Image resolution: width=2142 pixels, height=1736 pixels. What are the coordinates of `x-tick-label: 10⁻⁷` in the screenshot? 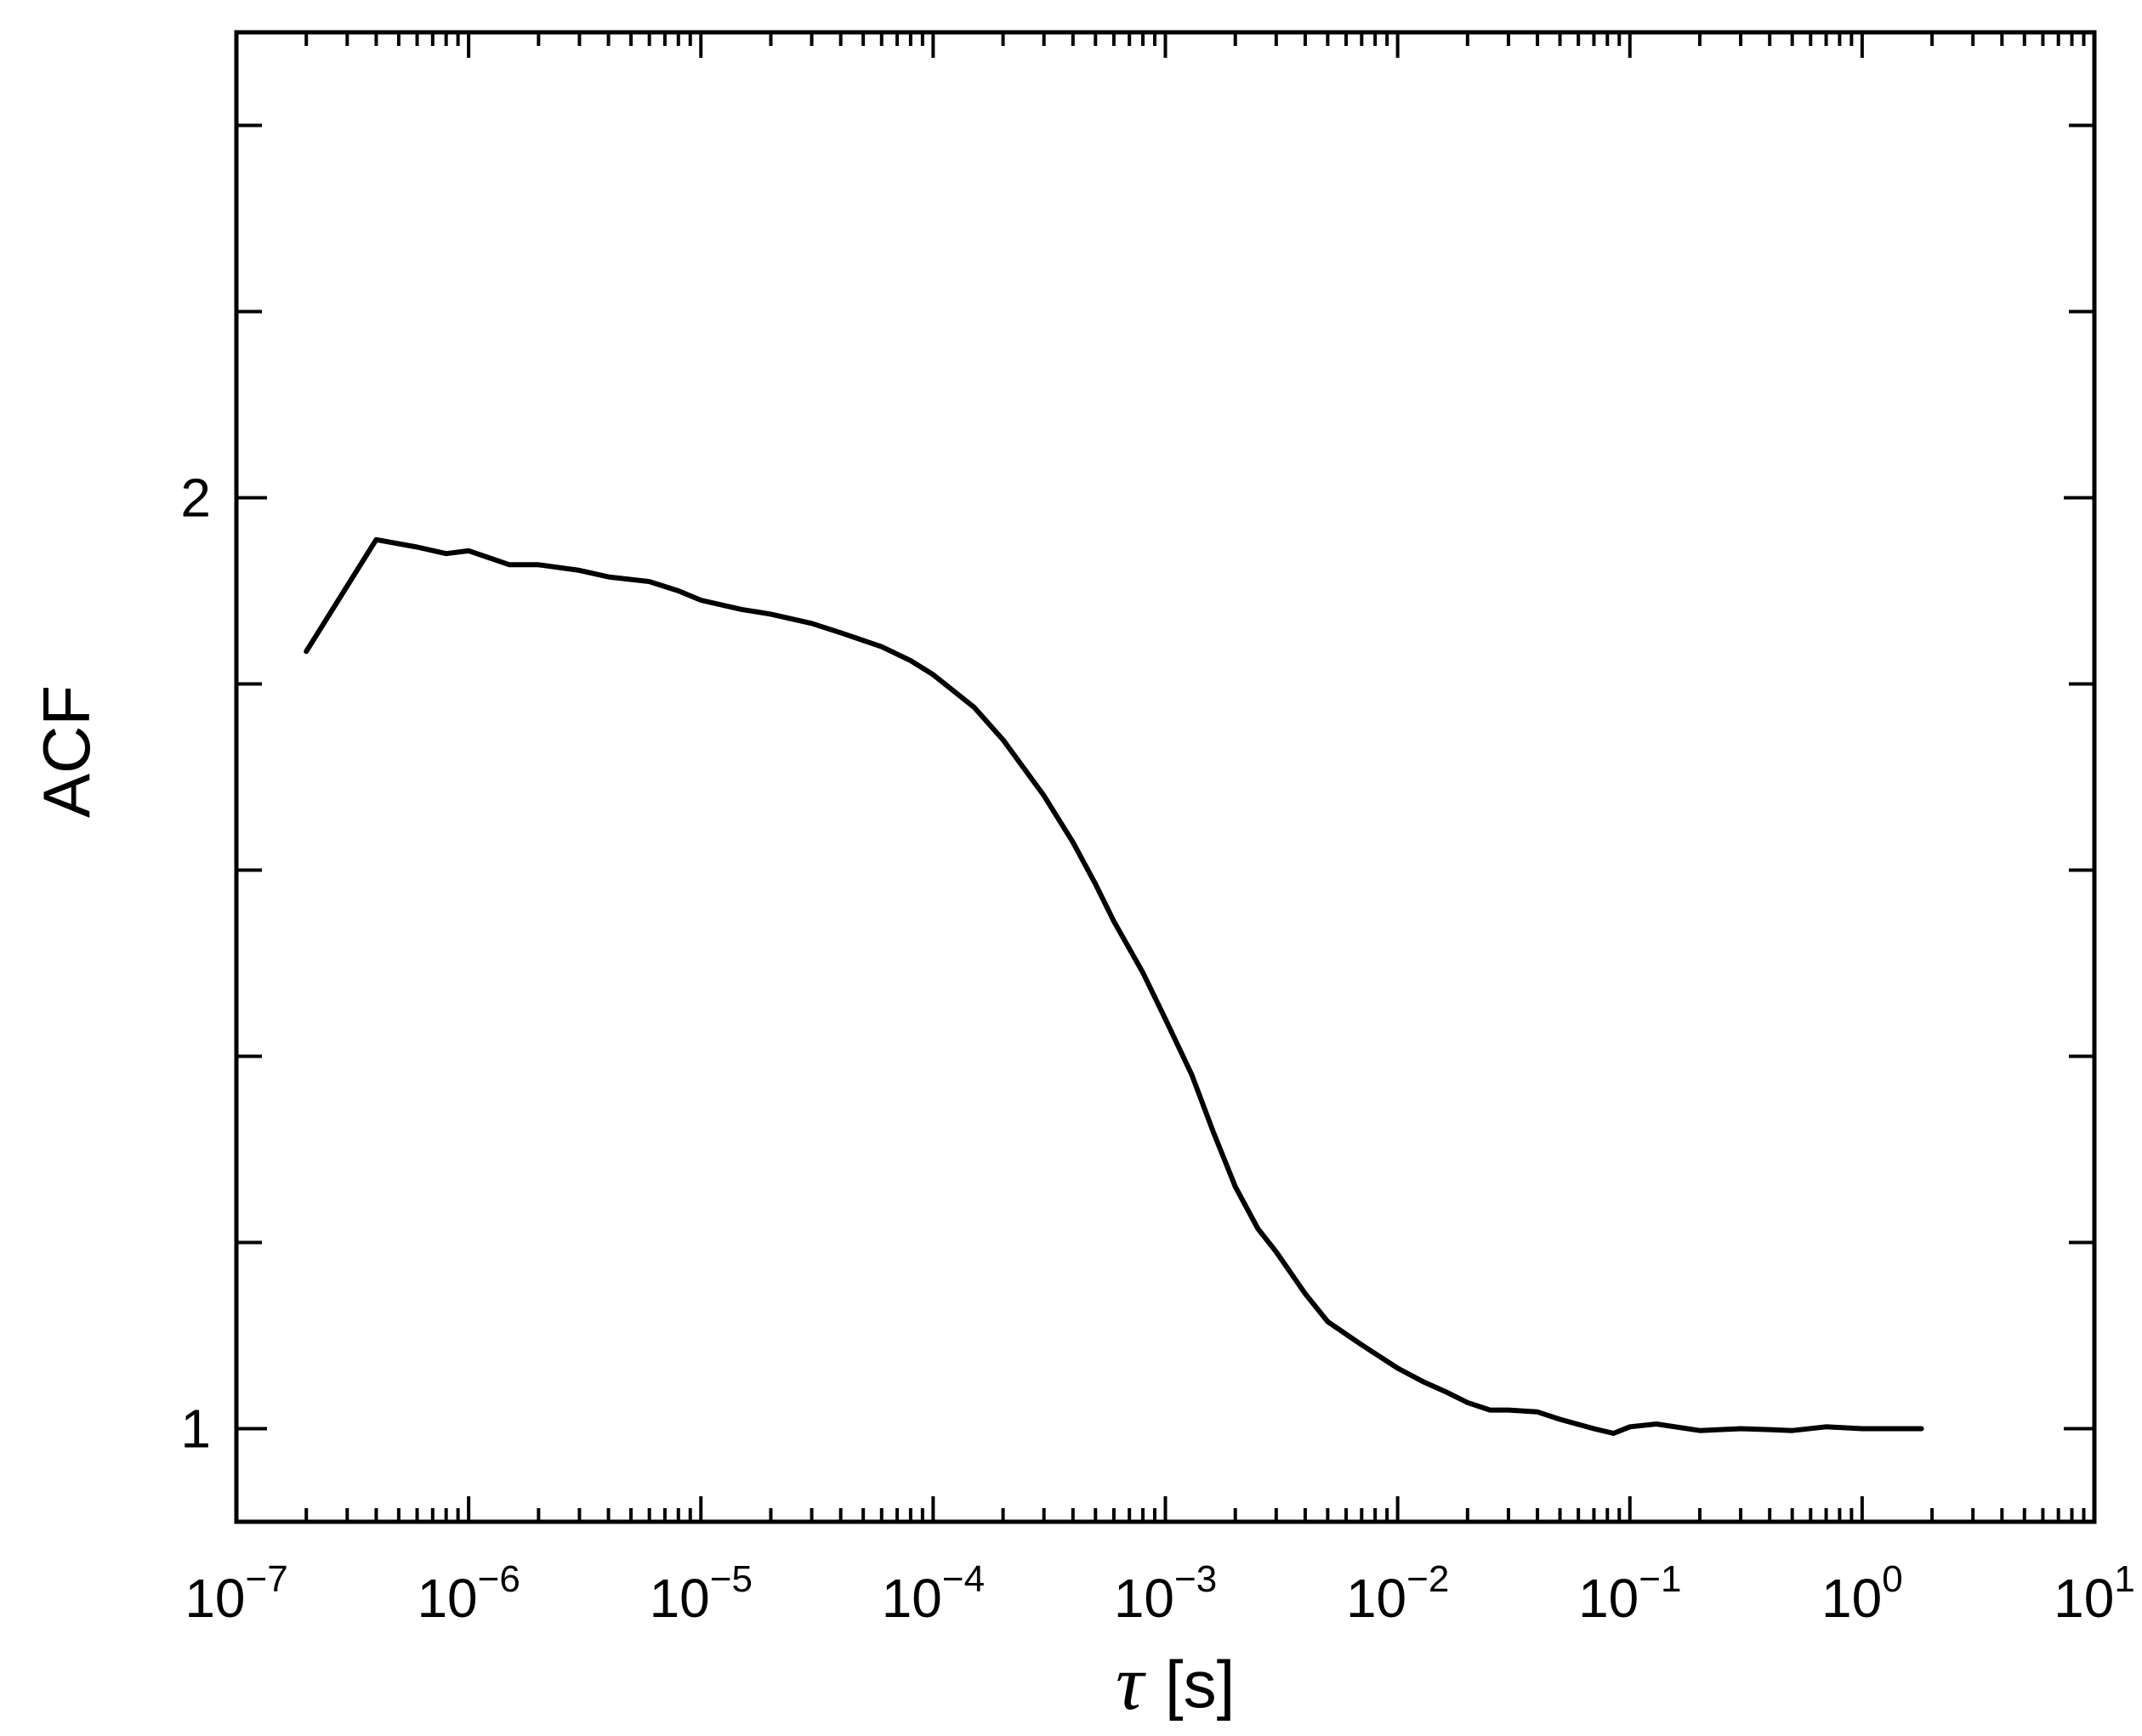 It's located at (236, 1594).